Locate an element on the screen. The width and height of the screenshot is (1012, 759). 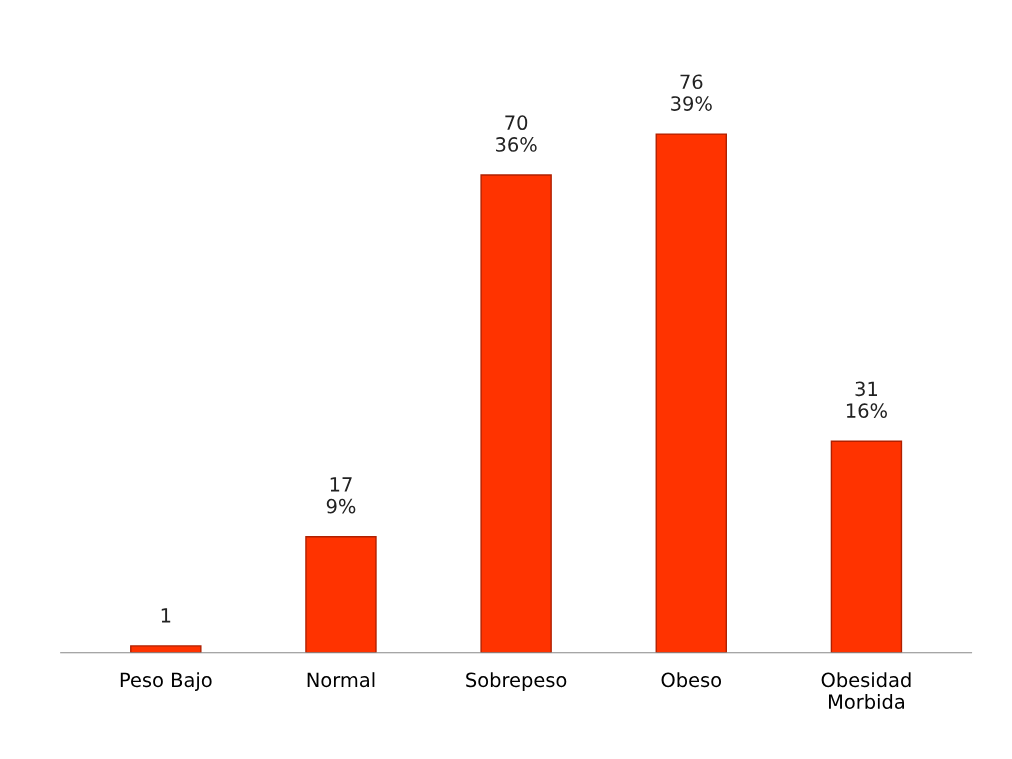
data-label: 1 is located at coordinates (166, 615).